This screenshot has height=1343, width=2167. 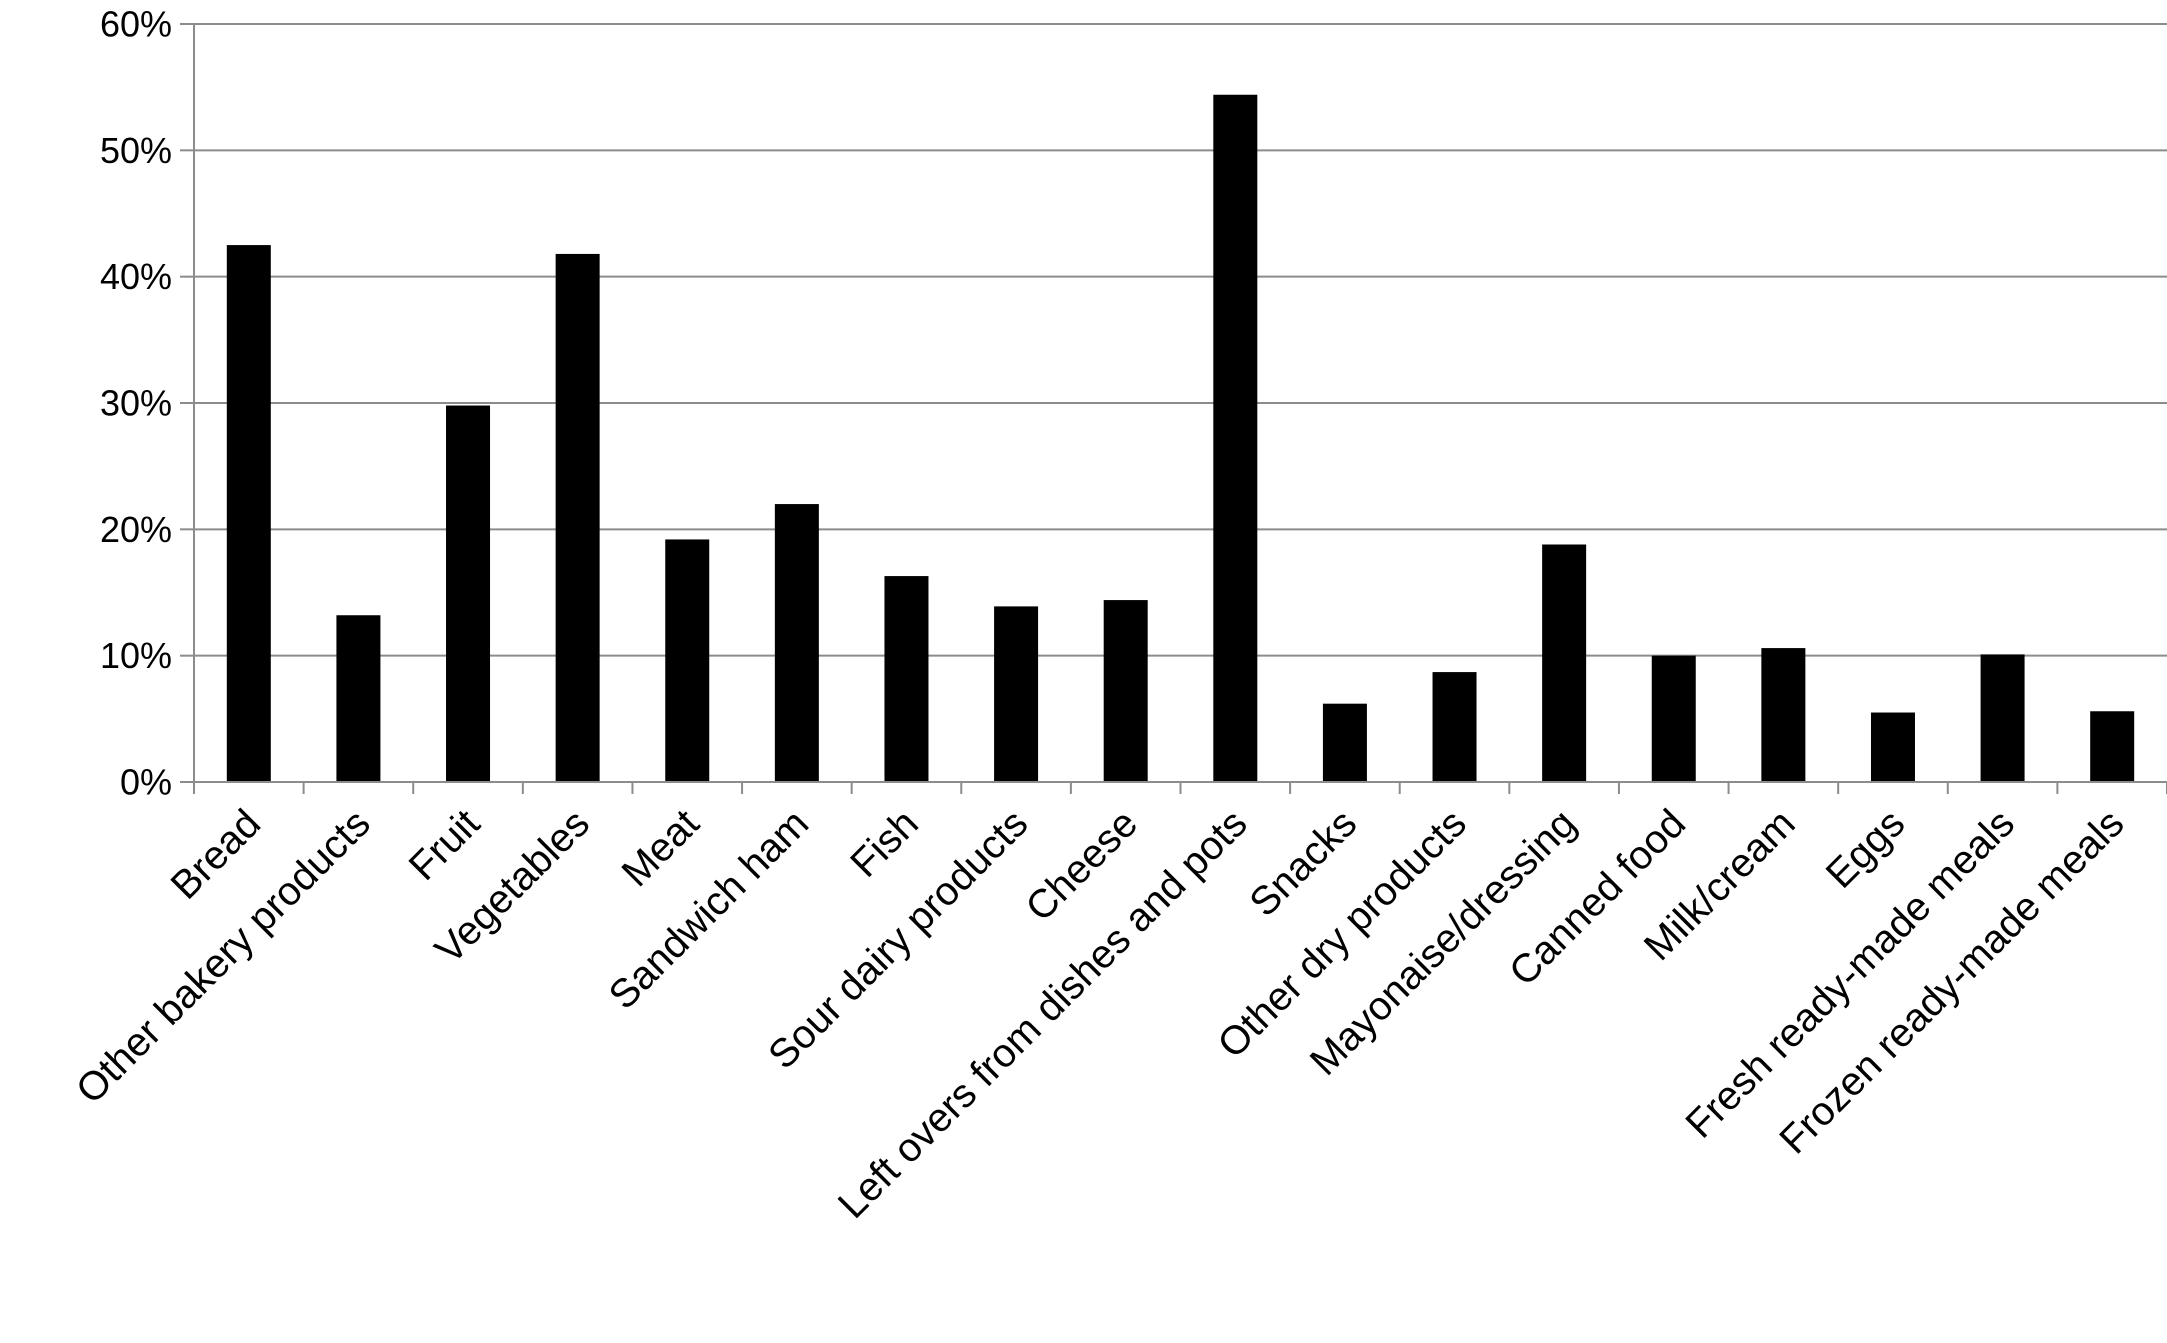 What do you see at coordinates (661, 848) in the screenshot?
I see `x-category-label: Meat` at bounding box center [661, 848].